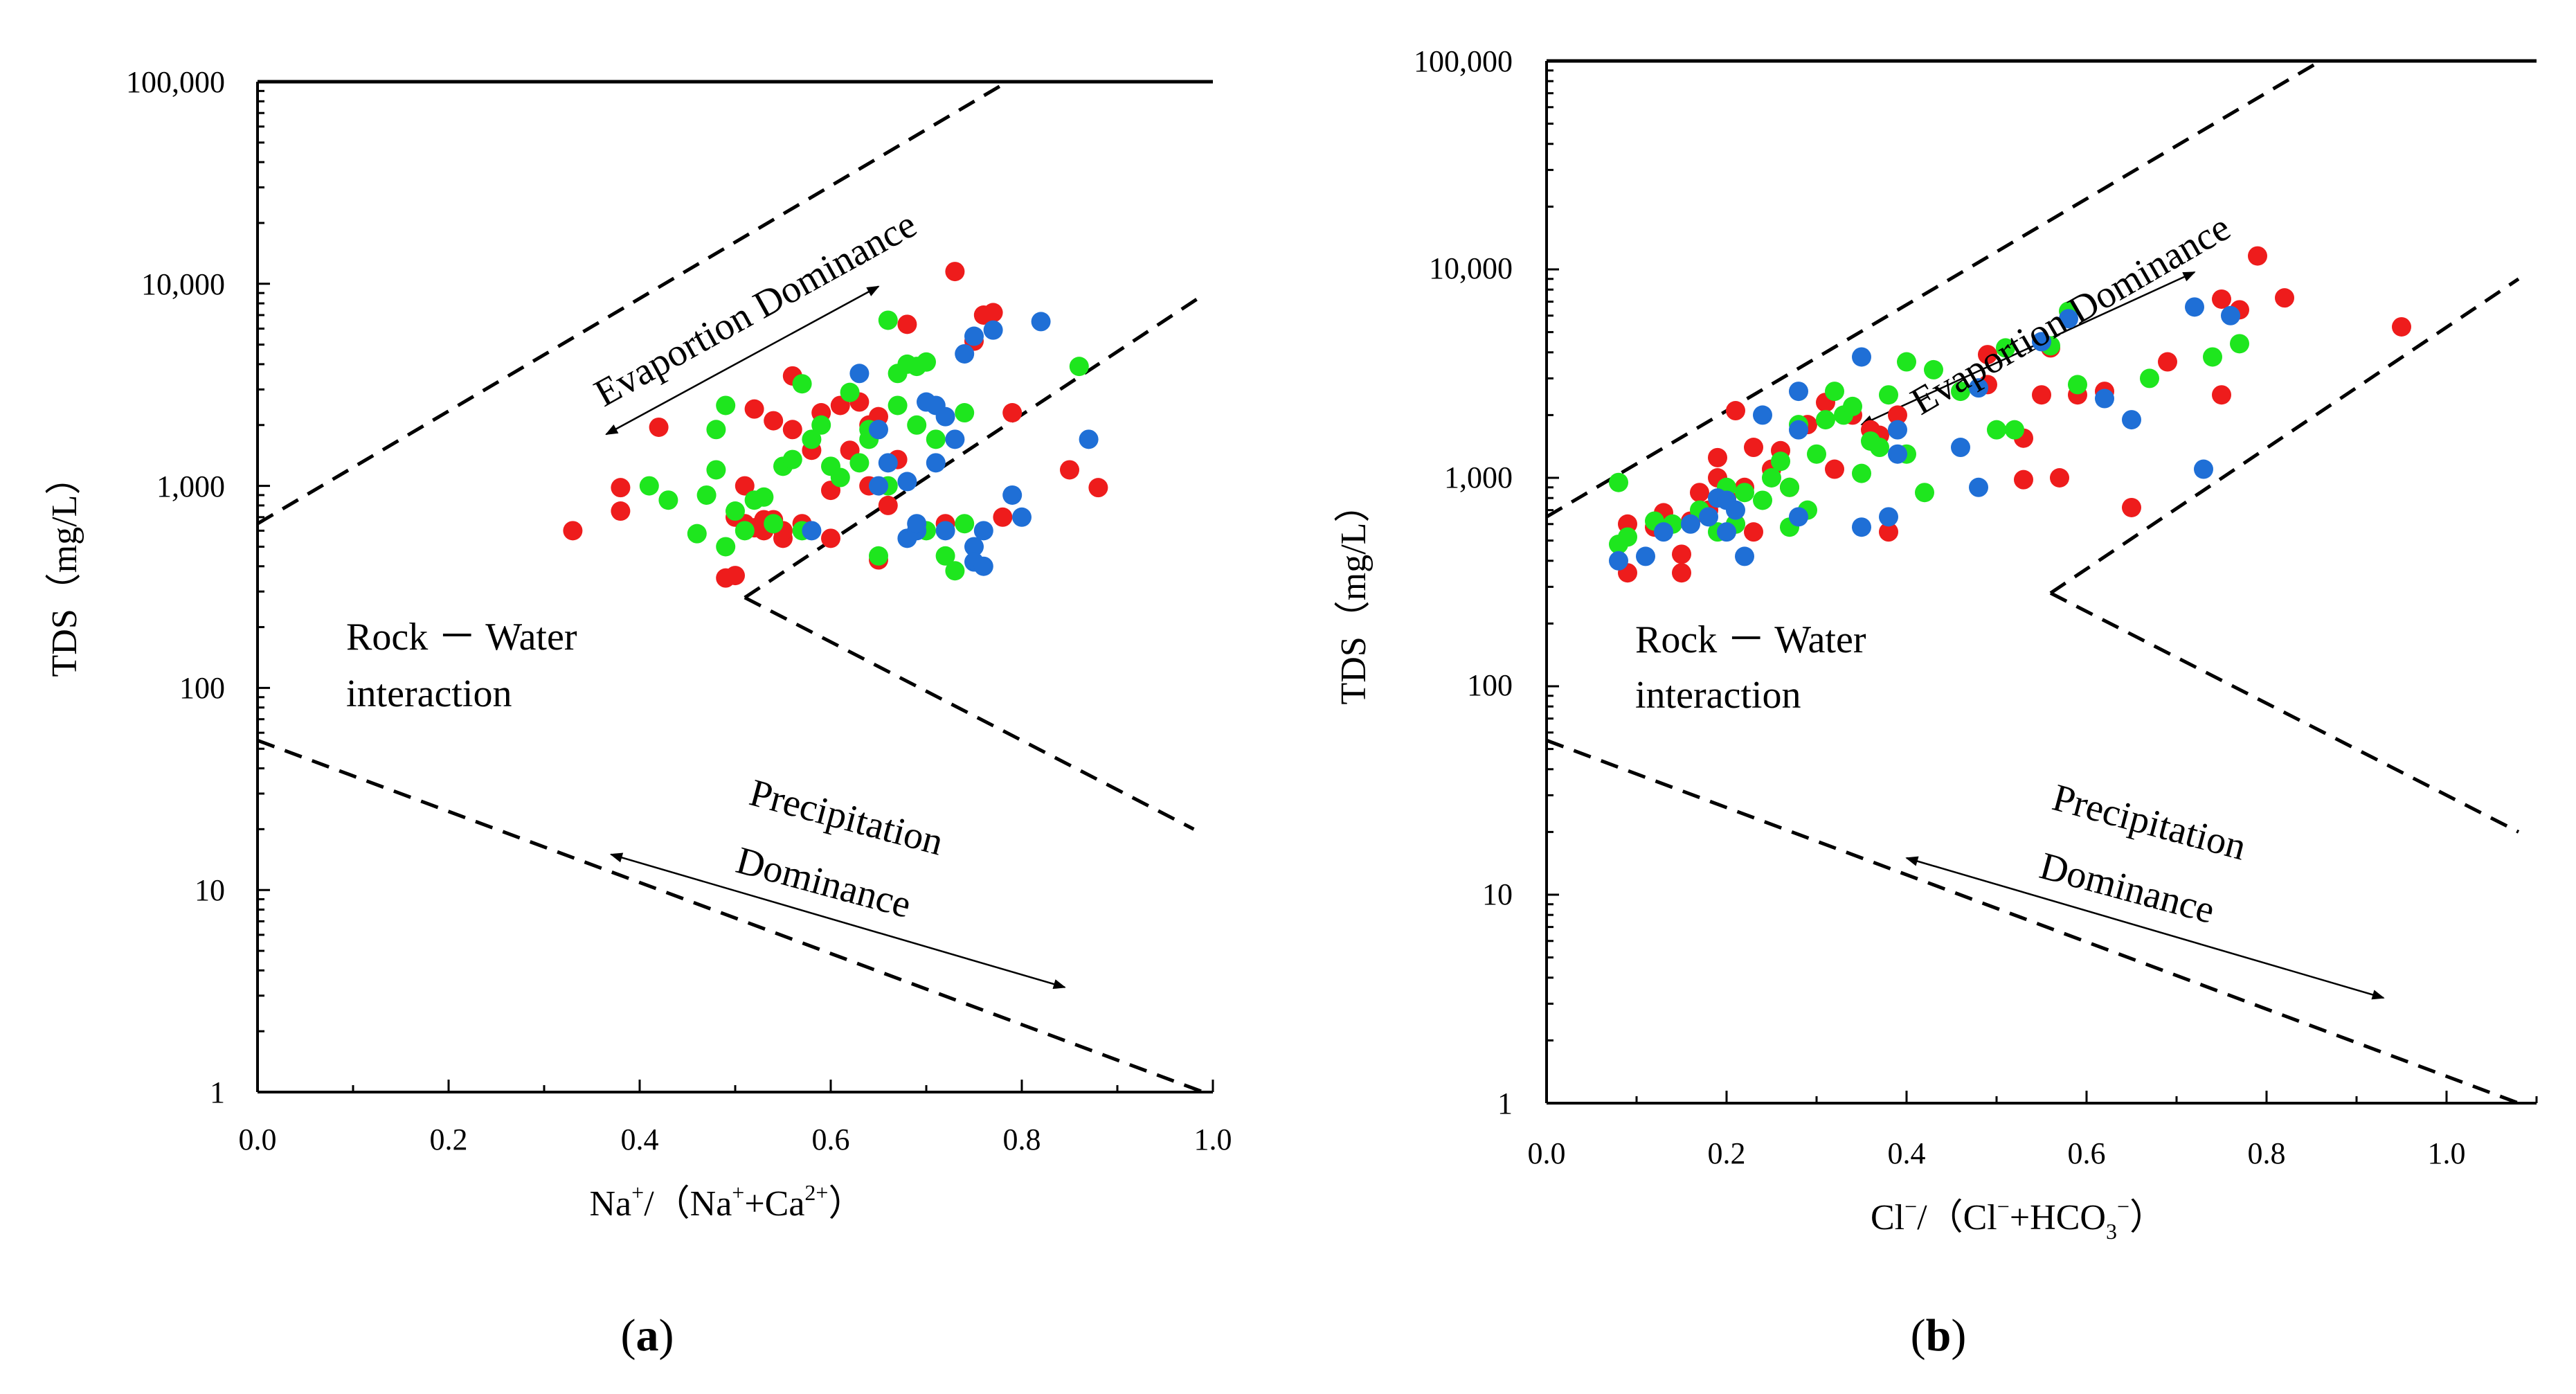 The height and width of the screenshot is (1394, 2576). What do you see at coordinates (1505, 1103) in the screenshot?
I see `y-tick-label: 1` at bounding box center [1505, 1103].